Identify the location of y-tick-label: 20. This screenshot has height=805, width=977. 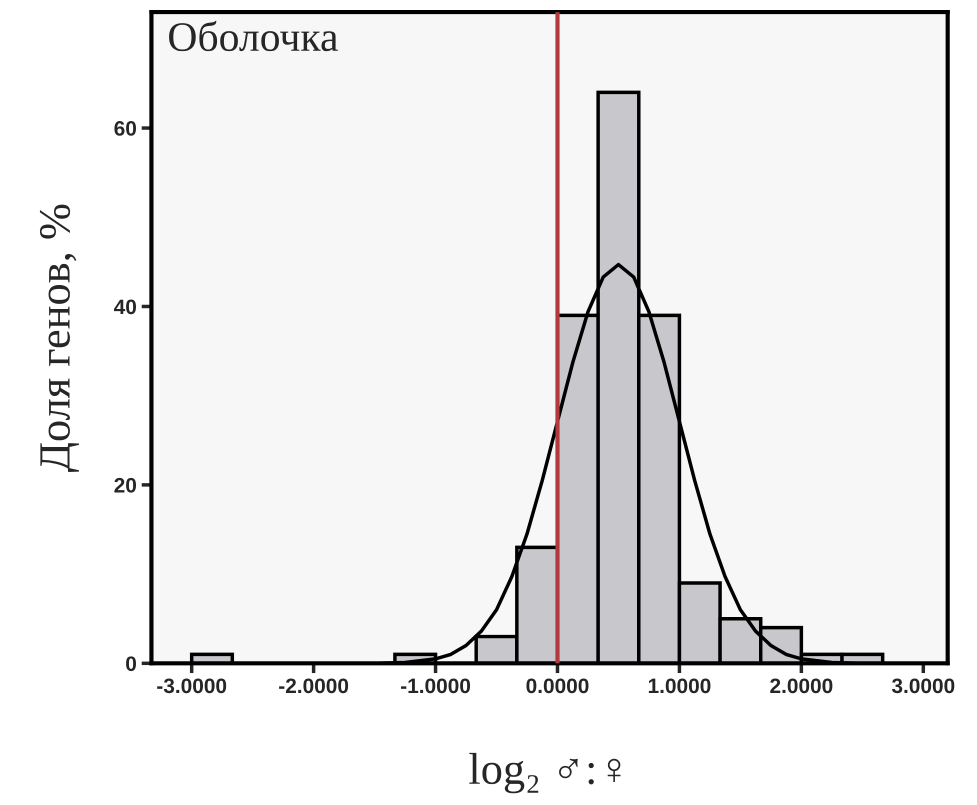
(125, 485).